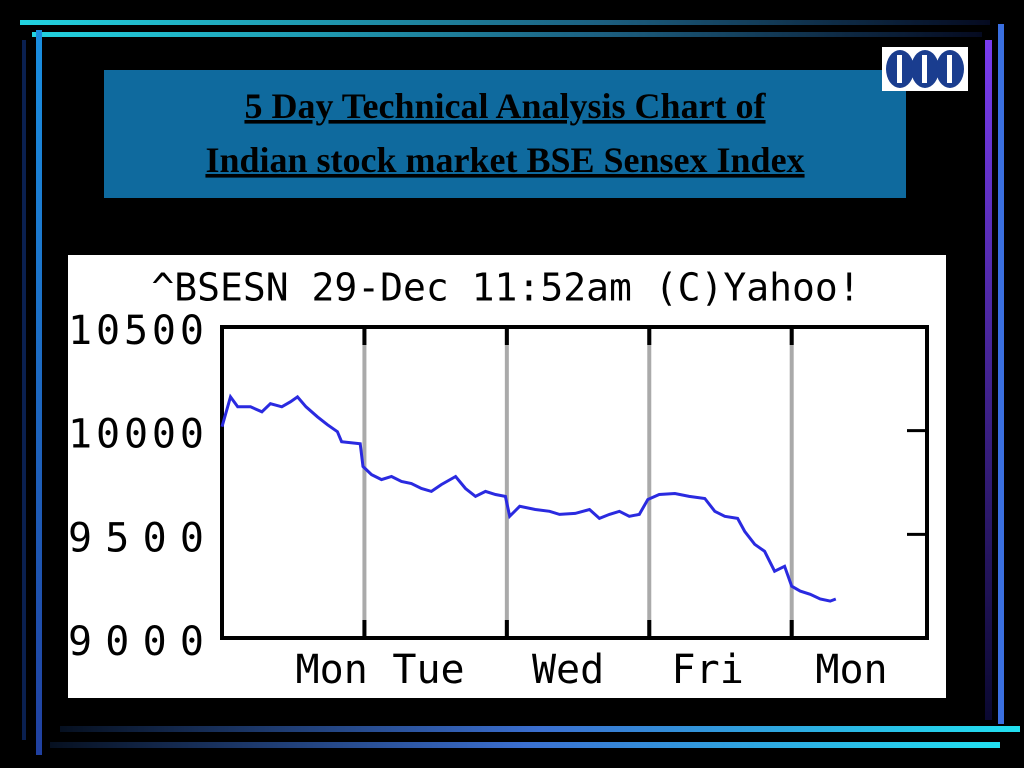 Image resolution: width=1024 pixels, height=768 pixels. What do you see at coordinates (708, 670) in the screenshot?
I see `x-tick-label: Fri` at bounding box center [708, 670].